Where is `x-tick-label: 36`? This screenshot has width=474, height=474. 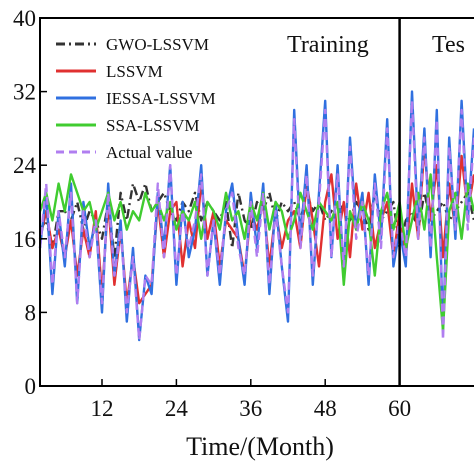
x-tick-label: 36 is located at coordinates (250, 408).